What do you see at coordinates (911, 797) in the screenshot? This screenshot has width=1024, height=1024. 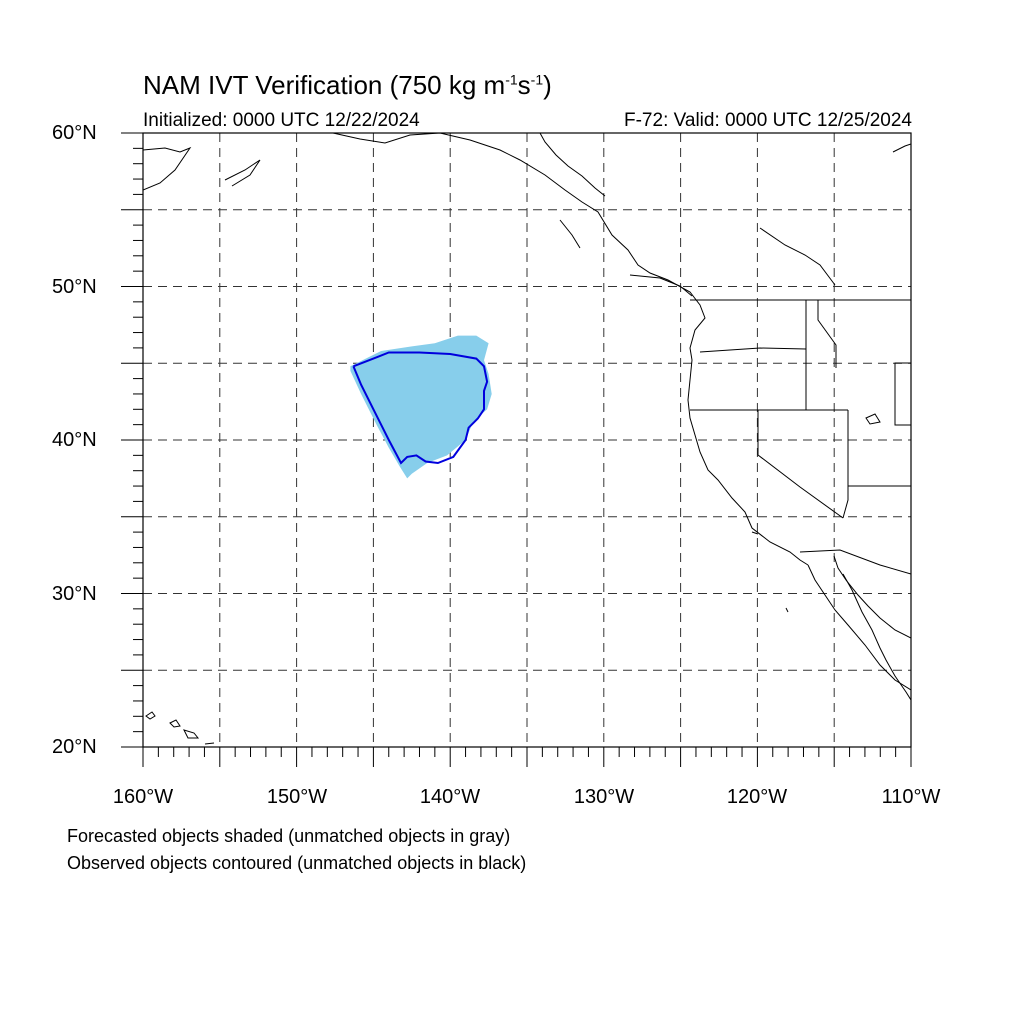 I see `lon-label-110w: 110°W` at bounding box center [911, 797].